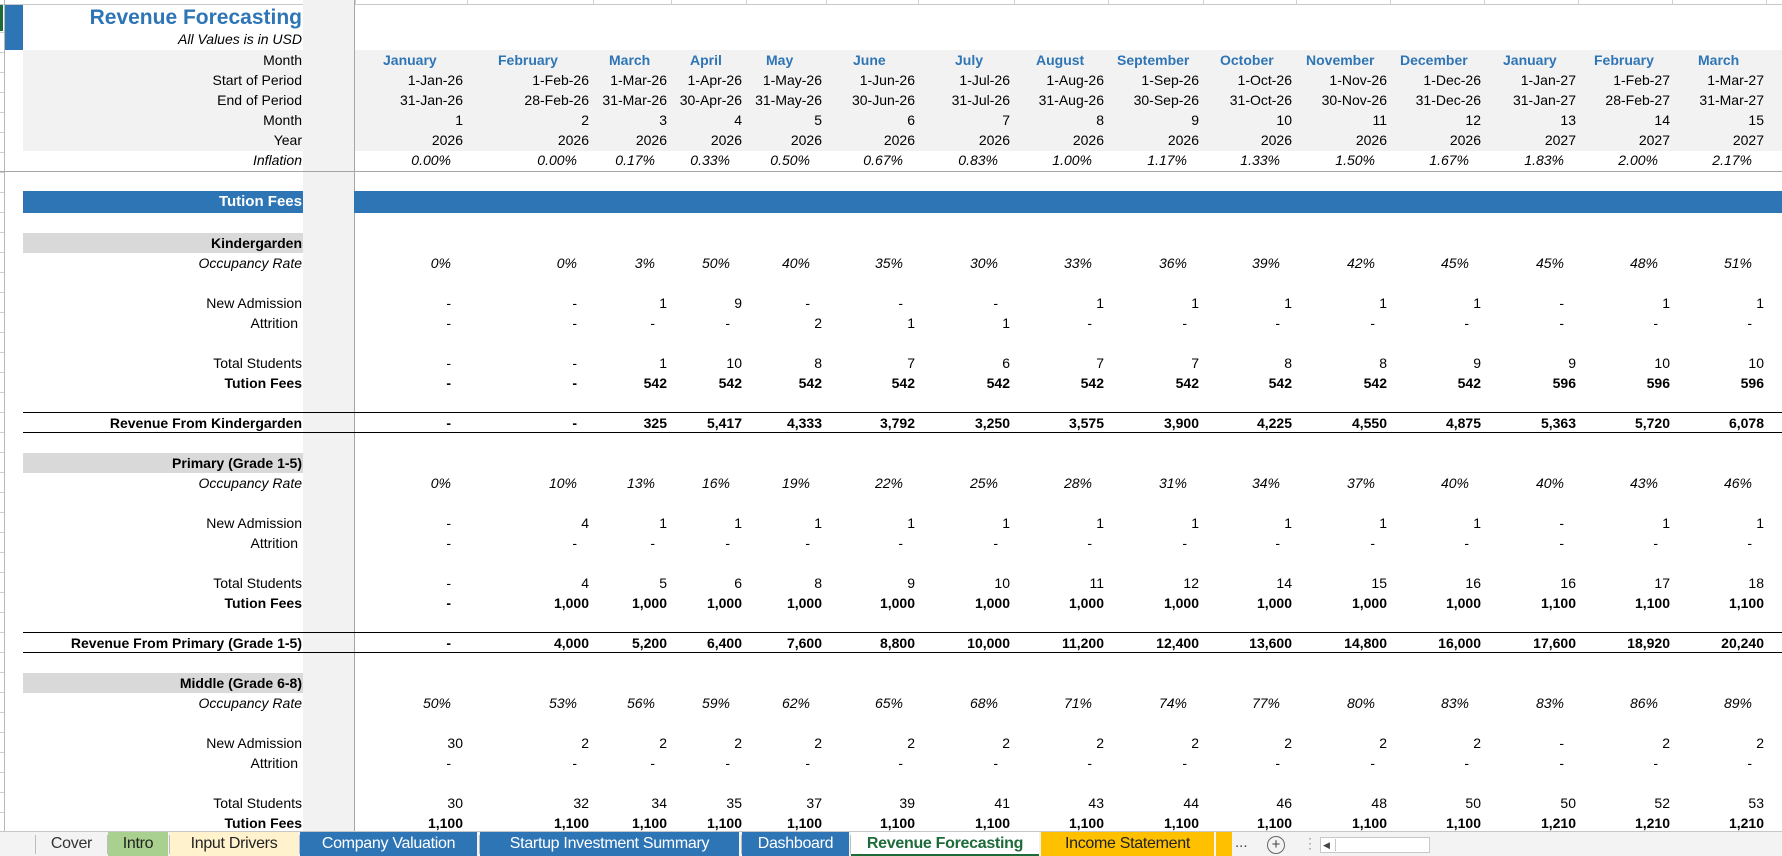  What do you see at coordinates (1375, 845) in the screenshot?
I see `horizontal-scrollbar: ◀` at bounding box center [1375, 845].